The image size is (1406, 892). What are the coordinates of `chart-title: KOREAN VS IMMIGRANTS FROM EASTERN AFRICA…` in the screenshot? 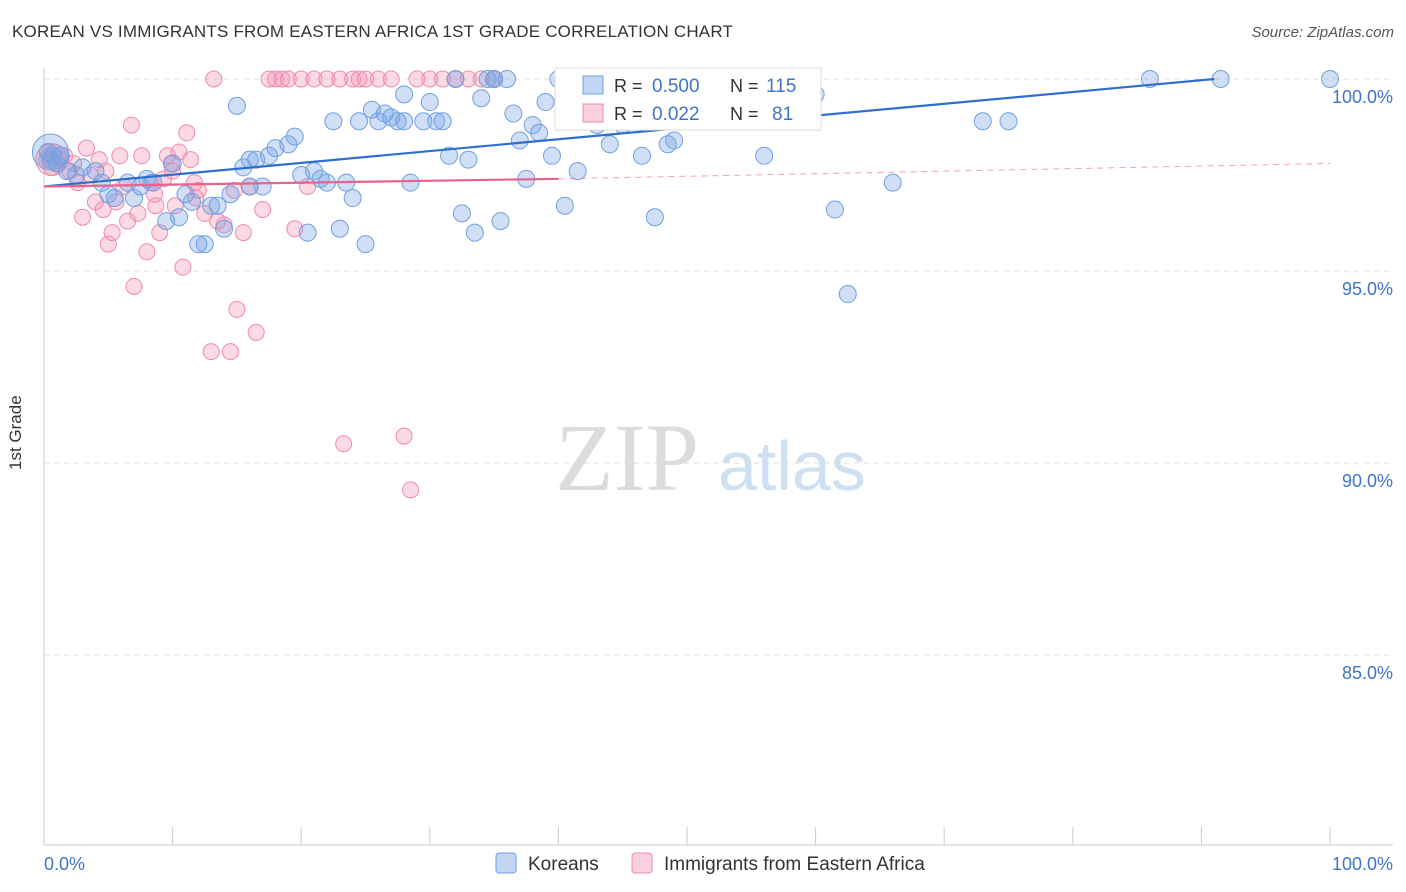 It's located at (373, 31).